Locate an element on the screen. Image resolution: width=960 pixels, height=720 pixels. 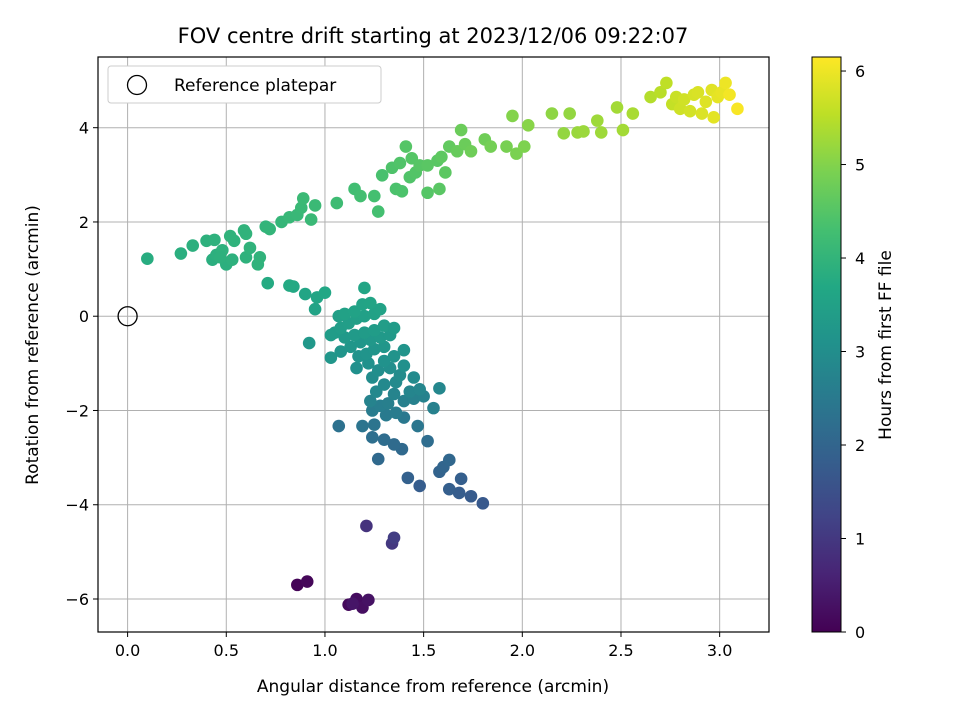
y-tick-label: 2 is located at coordinates (84, 222).